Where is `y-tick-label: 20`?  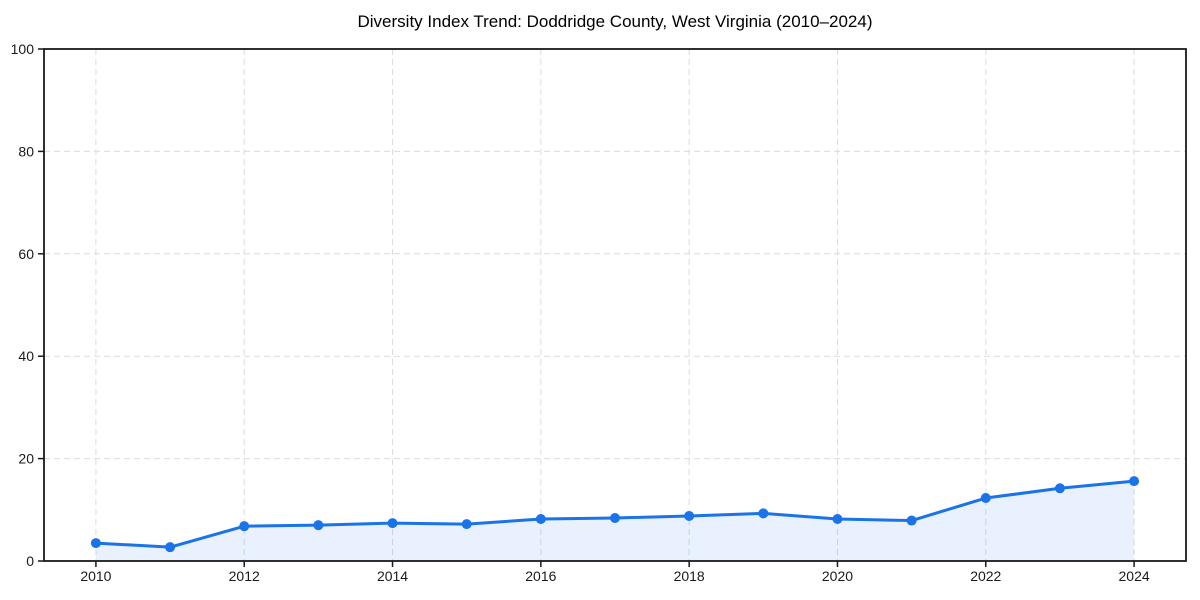 y-tick-label: 20 is located at coordinates (26, 459).